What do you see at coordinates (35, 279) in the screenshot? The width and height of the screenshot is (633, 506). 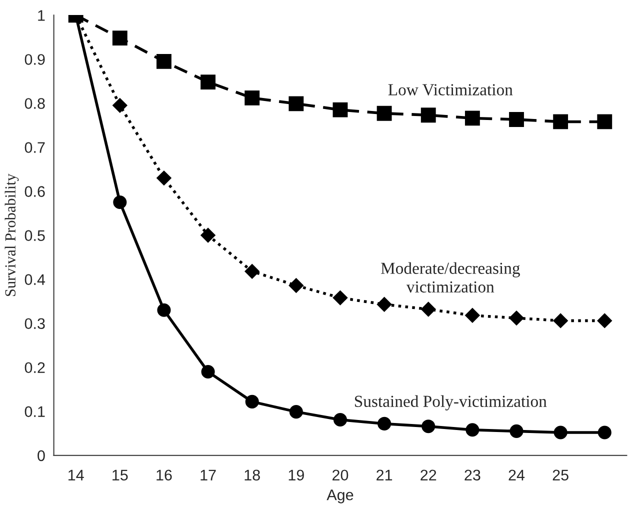 I see `y-tick-label: 0.4` at bounding box center [35, 279].